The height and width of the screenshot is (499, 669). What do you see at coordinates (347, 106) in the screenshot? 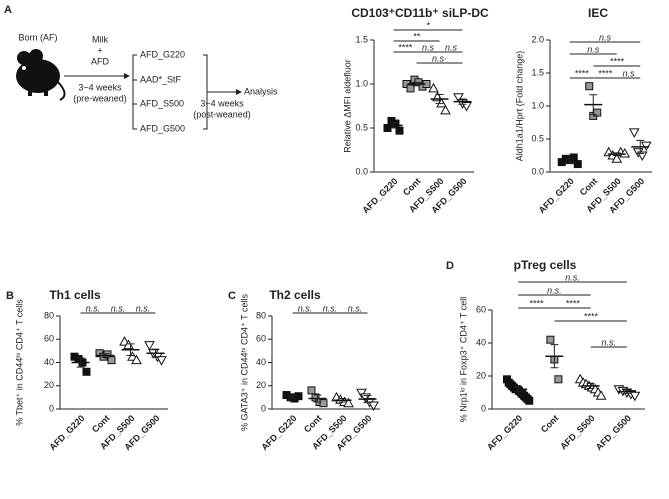
I see `y-axis-label: Relative ΔMFI aldefluor` at bounding box center [347, 106].